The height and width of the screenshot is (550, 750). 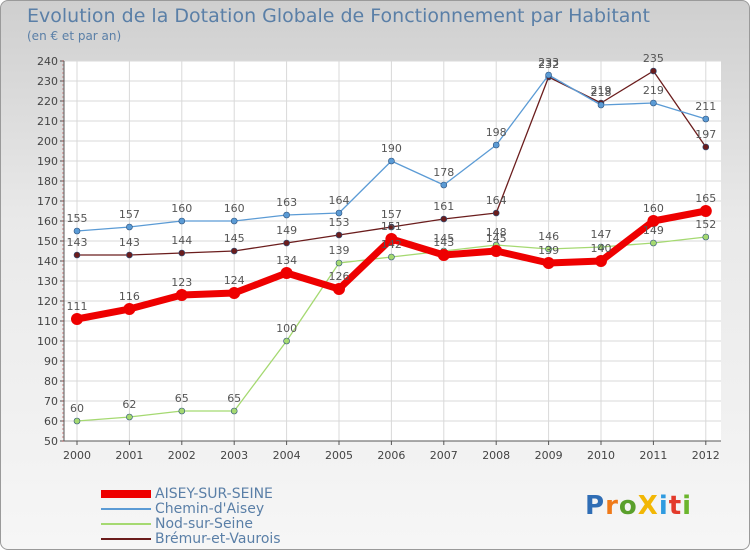 I want to click on legend-item: Brémur-et-Vaurois, so click(x=191, y=538).